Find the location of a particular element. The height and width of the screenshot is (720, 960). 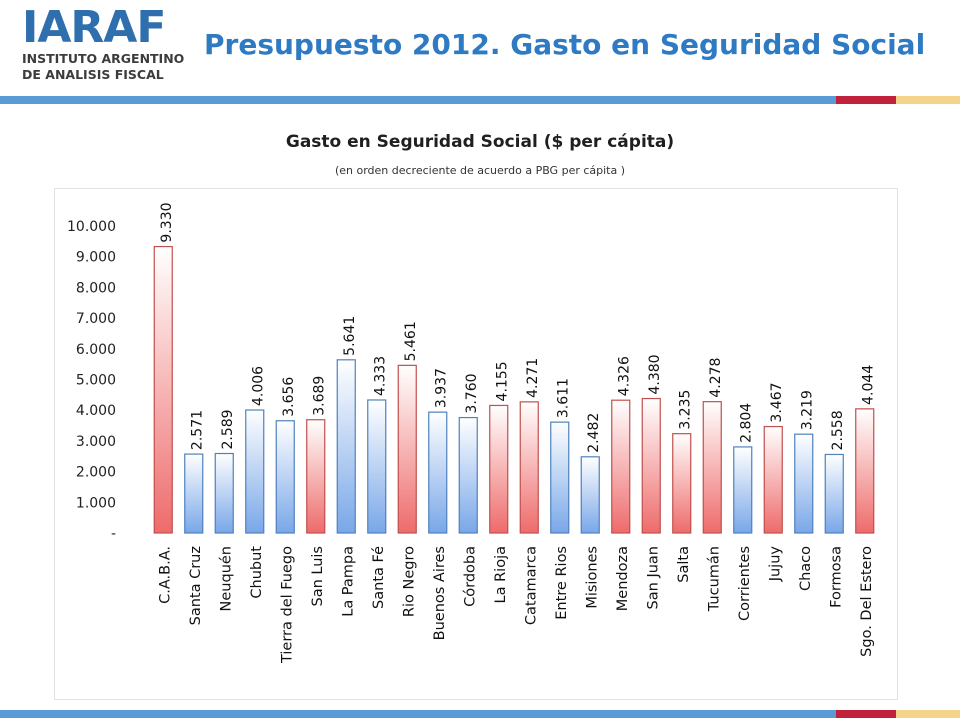

category-label: Formosa is located at coordinates (836, 577).